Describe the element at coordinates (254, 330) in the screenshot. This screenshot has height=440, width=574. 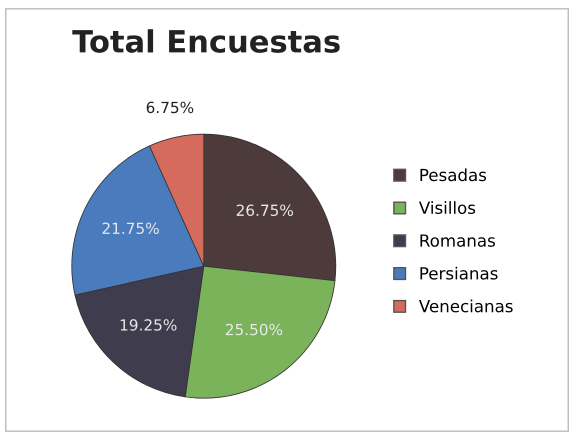
I see `data-label: 25.50%` at that location.